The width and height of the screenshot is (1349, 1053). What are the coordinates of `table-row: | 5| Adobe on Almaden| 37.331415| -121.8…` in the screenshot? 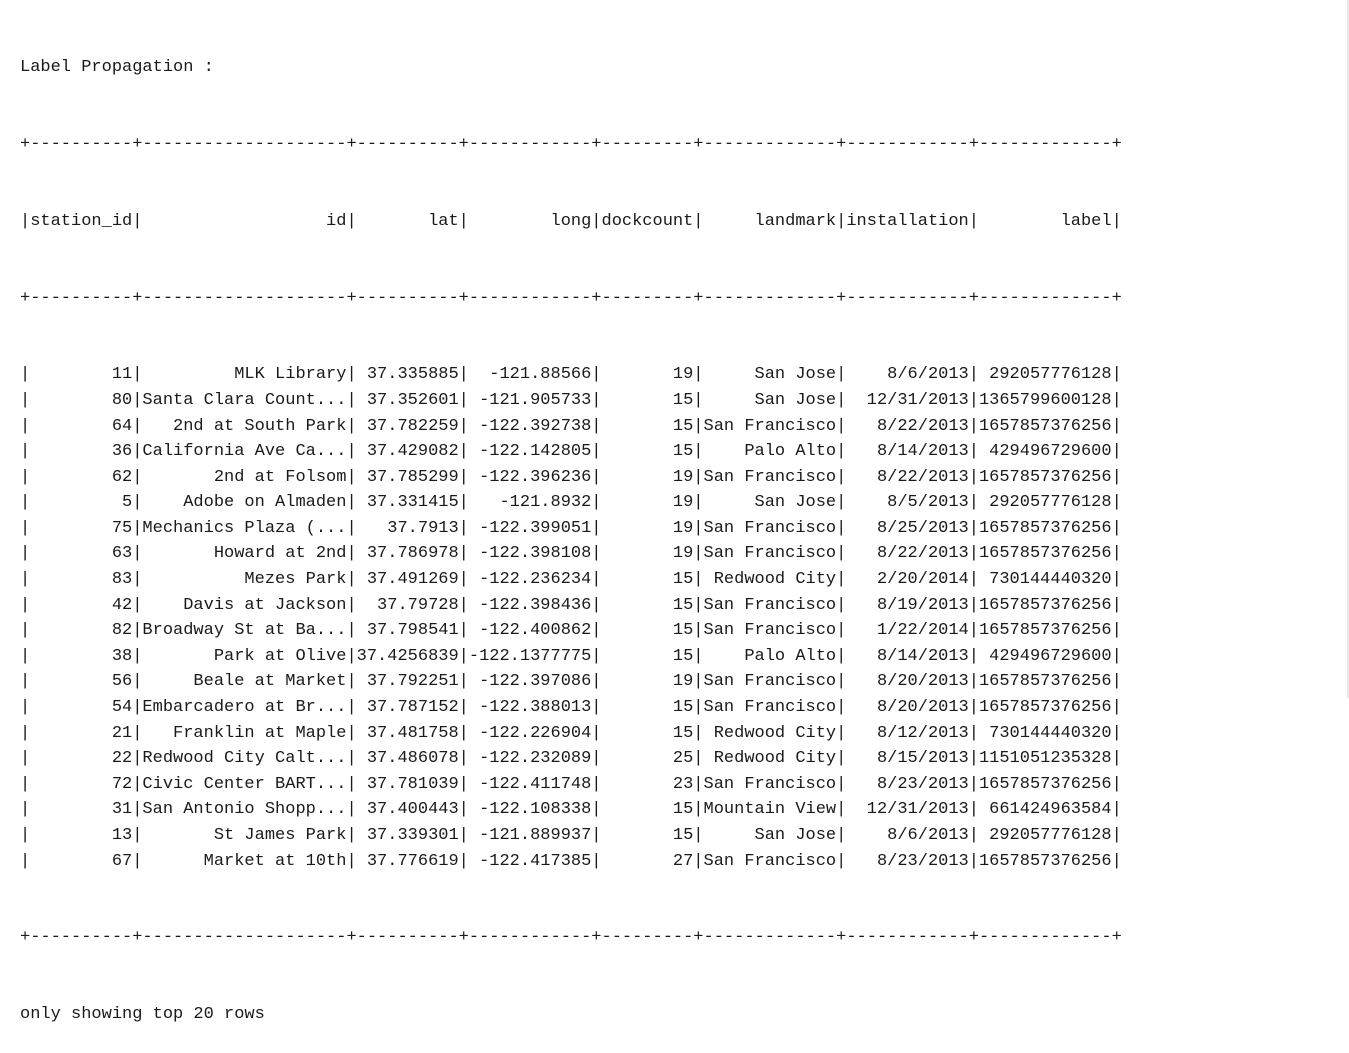 It's located at (571, 503).